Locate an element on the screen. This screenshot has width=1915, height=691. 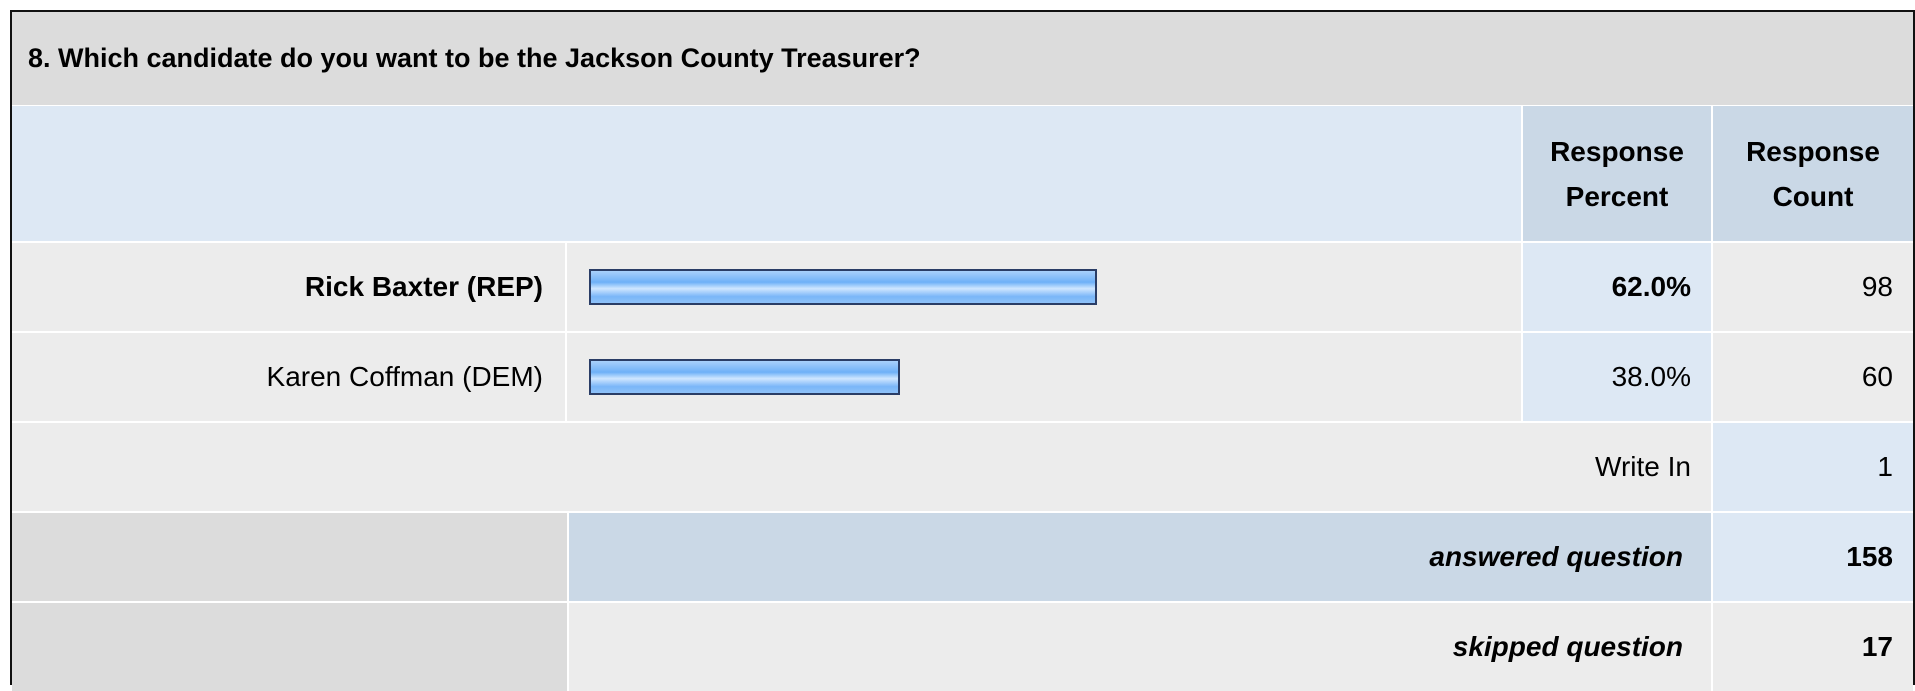
option-percent: 62.0% is located at coordinates (1616, 287).